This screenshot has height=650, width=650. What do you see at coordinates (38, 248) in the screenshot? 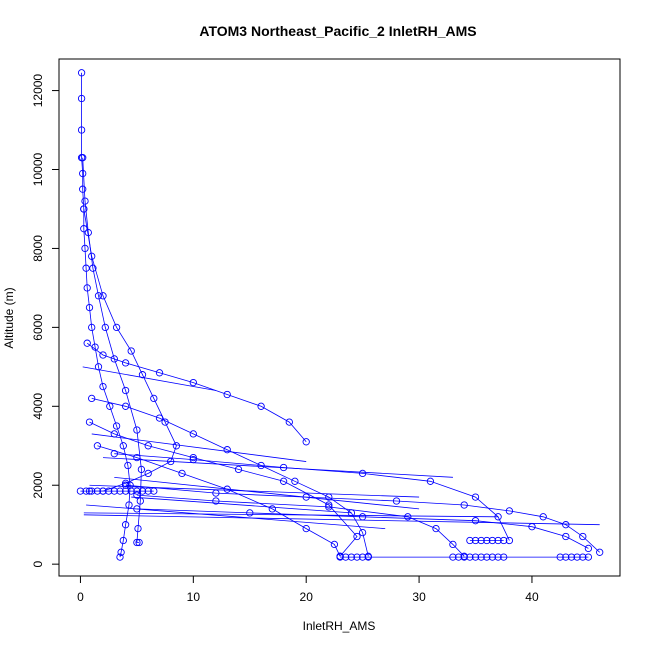
I see `y-tick-label: 8000` at bounding box center [38, 248].